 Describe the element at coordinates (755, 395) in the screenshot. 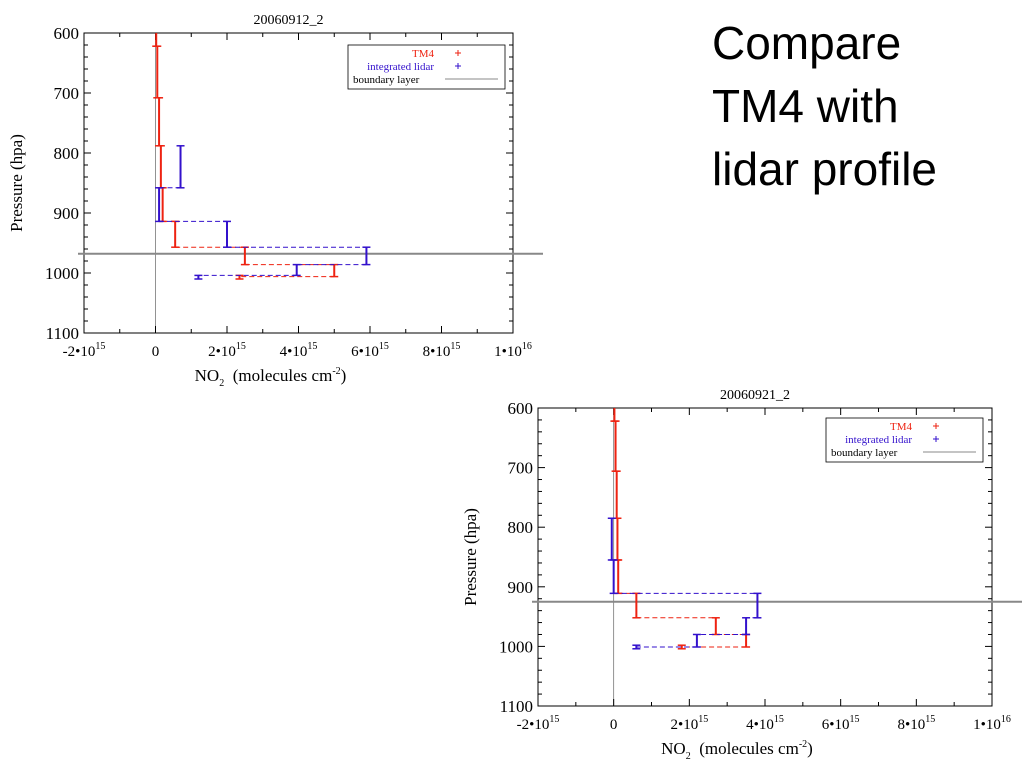

I see `chart-title: 20060921_2` at that location.